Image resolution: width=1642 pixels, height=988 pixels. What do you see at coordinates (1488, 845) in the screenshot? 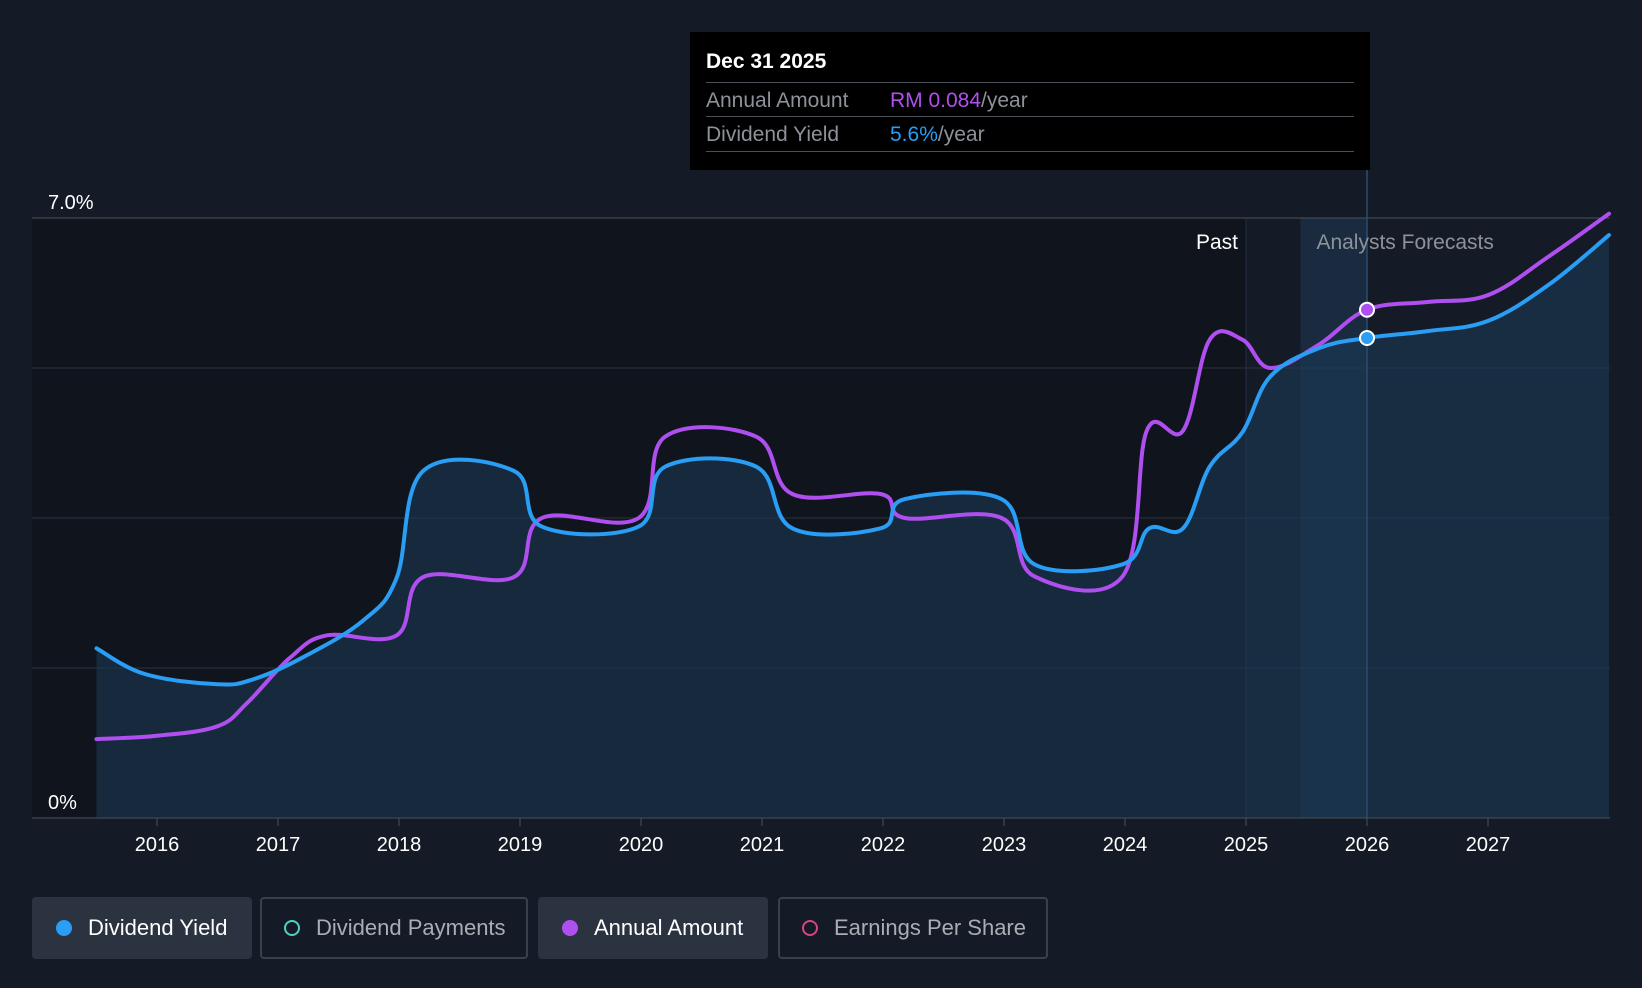
I see `x-tick-label: 2027` at bounding box center [1488, 845].